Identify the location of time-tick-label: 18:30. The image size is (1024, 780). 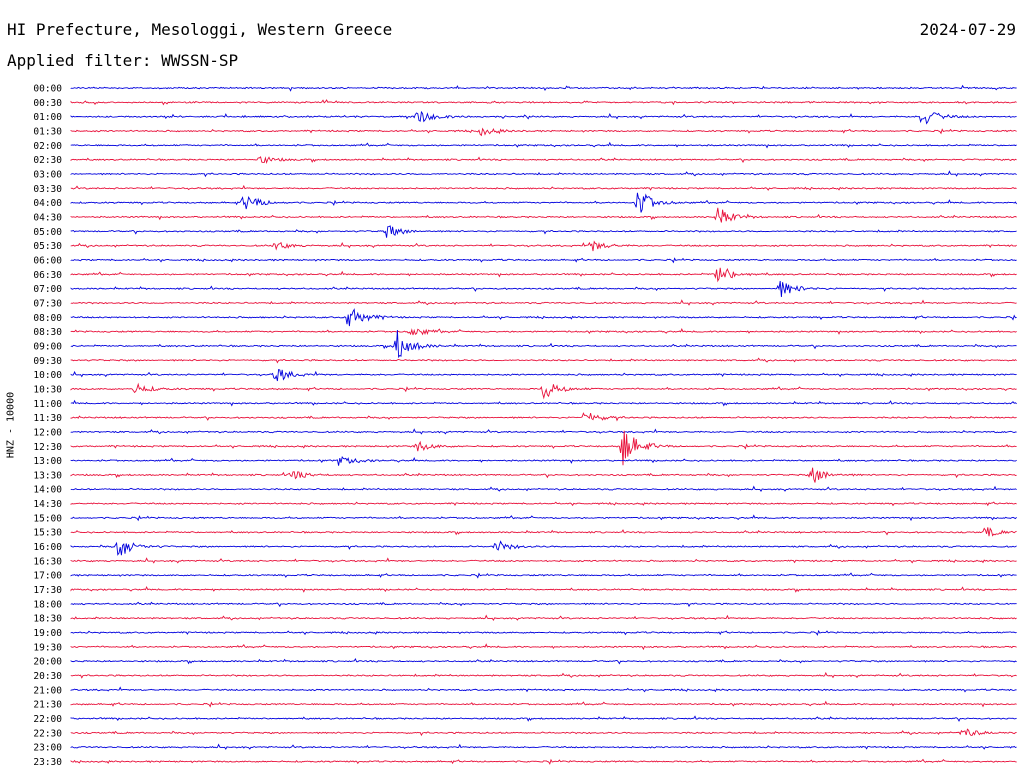
(47, 619).